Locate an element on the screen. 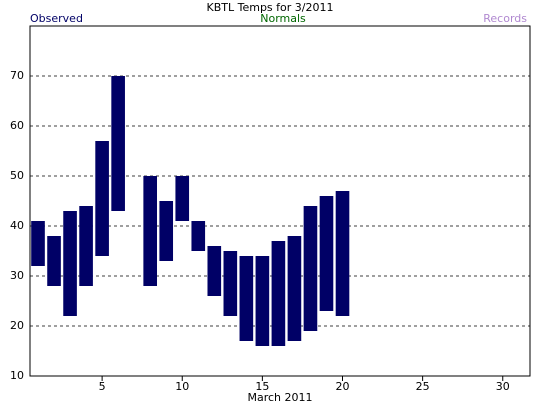 This screenshot has height=406, width=540. x-tick-label: 30 is located at coordinates (503, 386).